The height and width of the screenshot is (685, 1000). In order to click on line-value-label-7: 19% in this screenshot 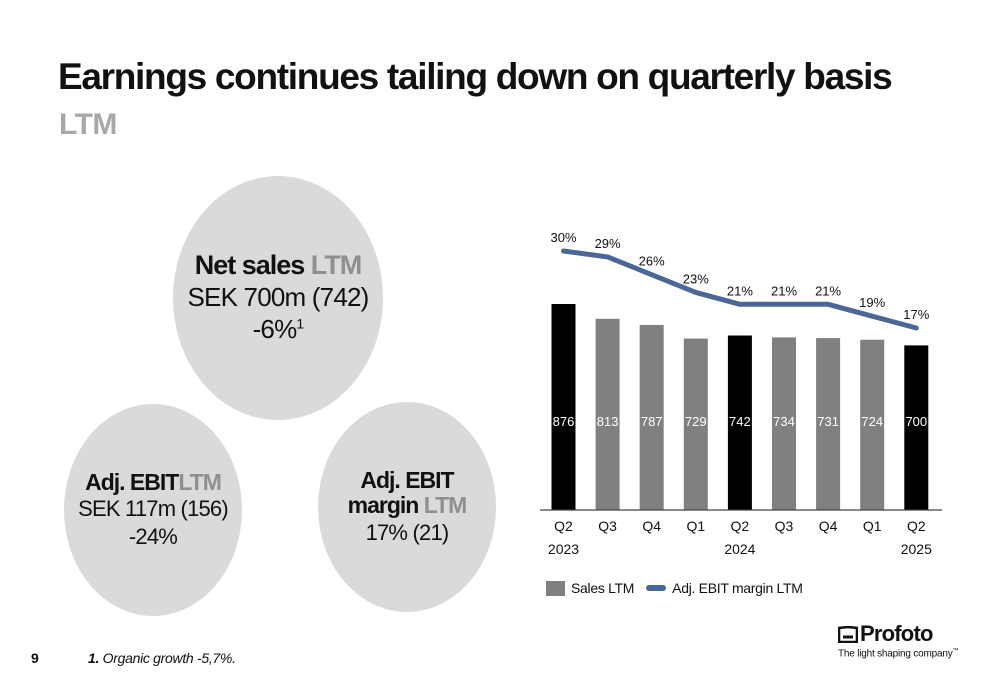, I will do `click(872, 302)`.